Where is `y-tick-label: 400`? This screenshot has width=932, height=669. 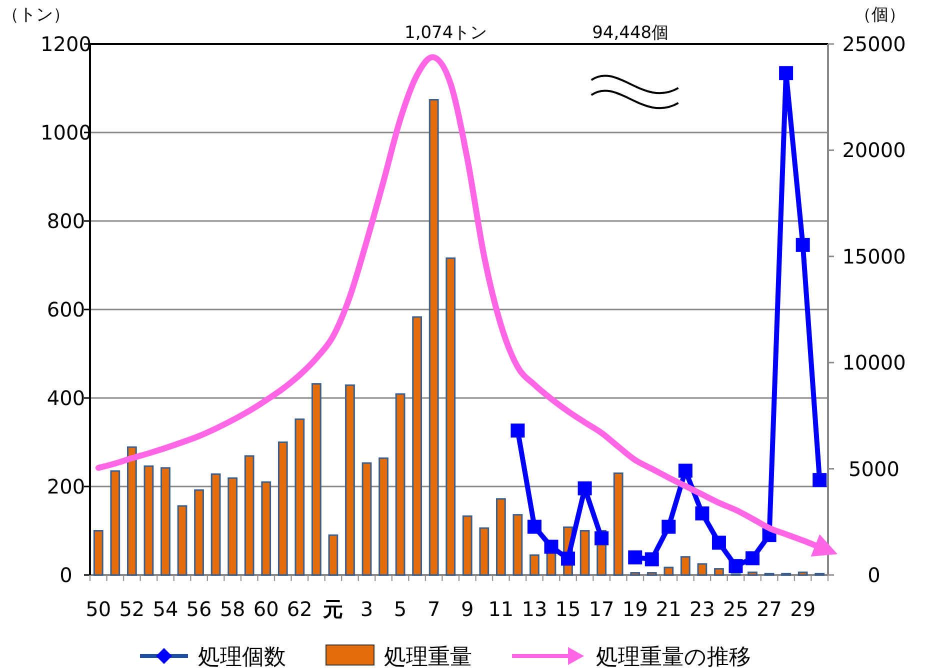 y-tick-label: 400 is located at coordinates (66, 398).